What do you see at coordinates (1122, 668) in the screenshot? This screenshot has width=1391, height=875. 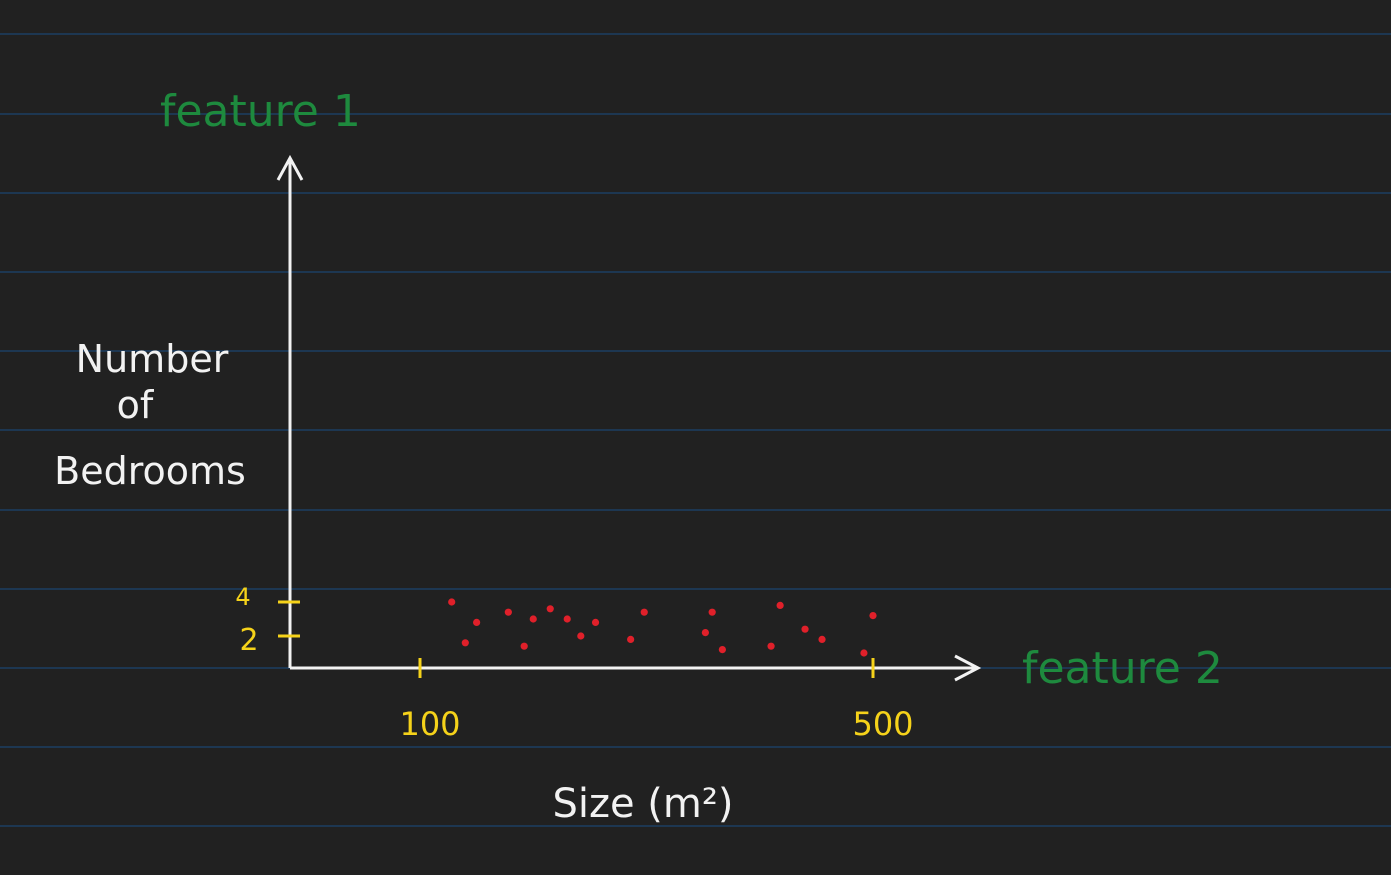 I see `x-feature-label: feature 2` at bounding box center [1122, 668].